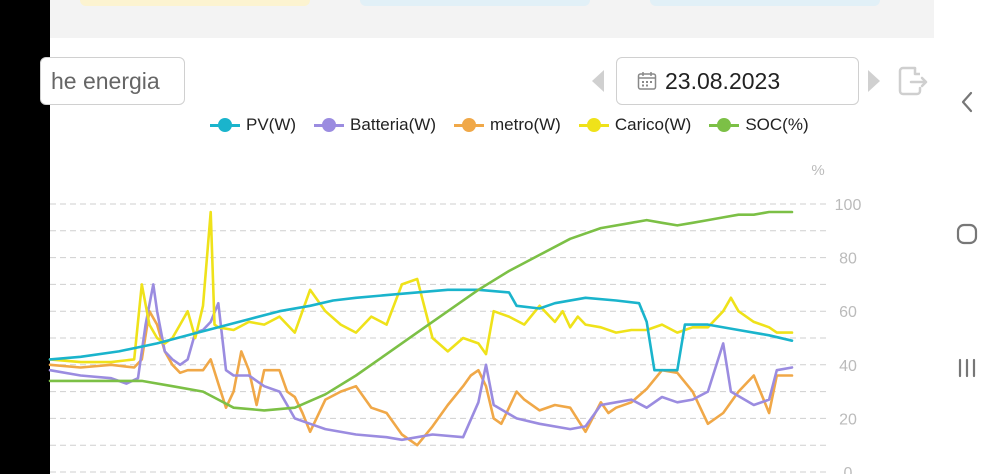 This screenshot has width=1000, height=474. I want to click on prev-day-icon, so click(598, 81).